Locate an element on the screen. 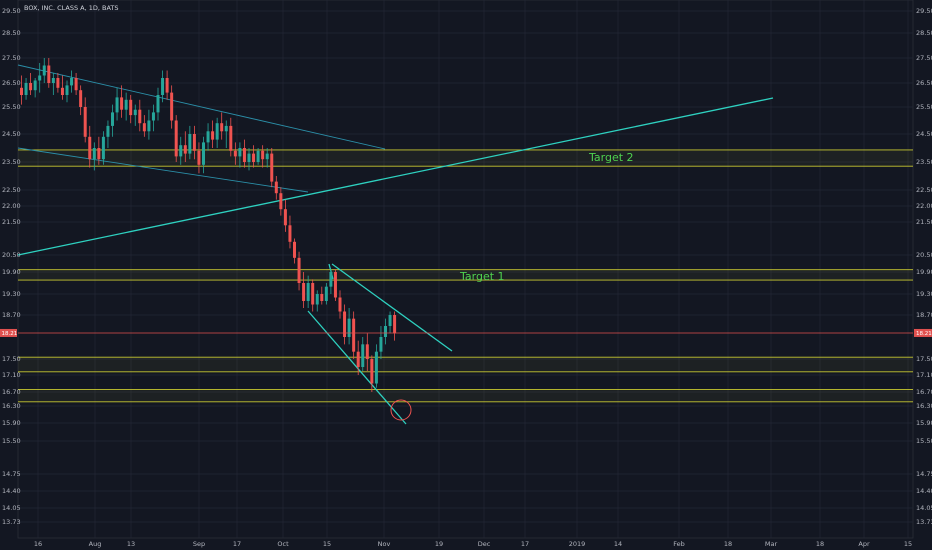 This screenshot has width=932, height=550. target-circle is located at coordinates (401, 410).